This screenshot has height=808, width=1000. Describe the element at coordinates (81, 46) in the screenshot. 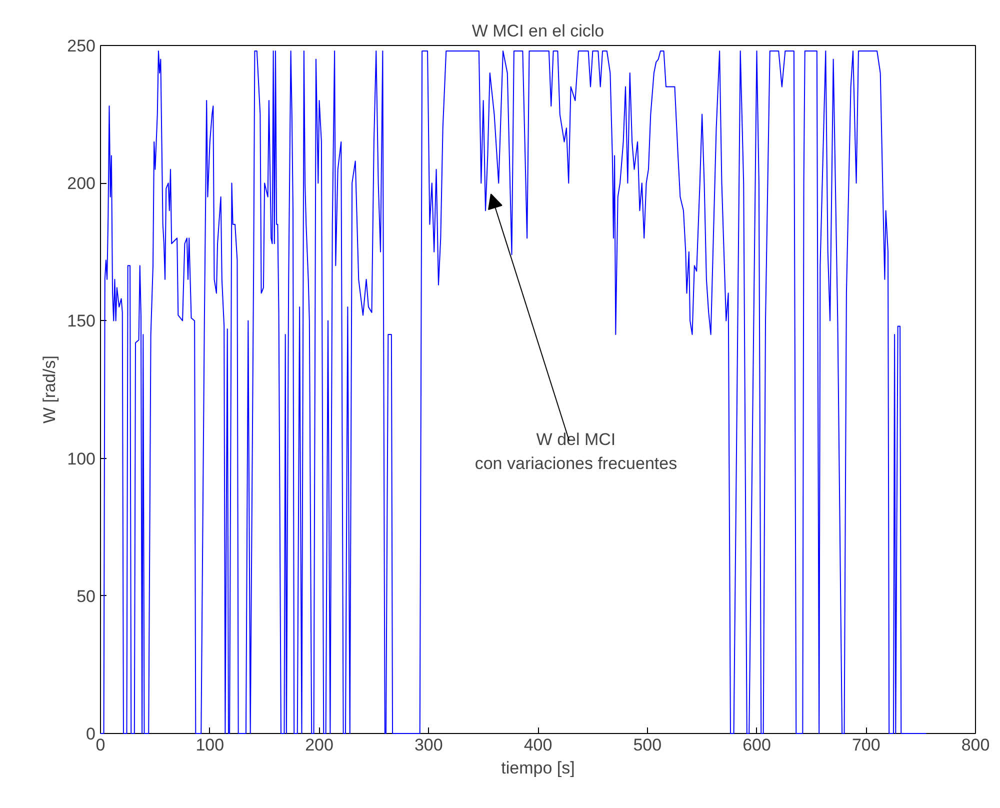

I see `y-tick-label: 250` at that location.